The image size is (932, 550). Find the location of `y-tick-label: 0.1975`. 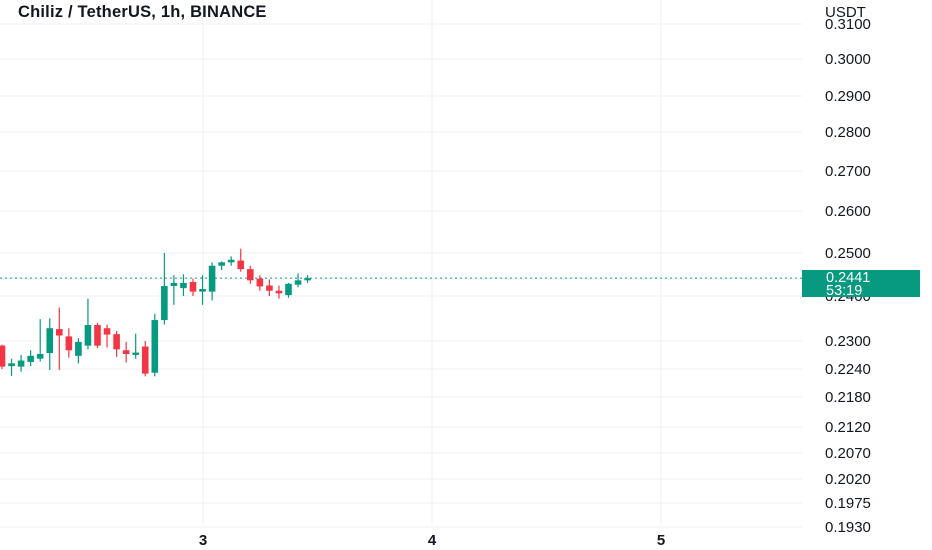

y-tick-label: 0.1975 is located at coordinates (848, 503).